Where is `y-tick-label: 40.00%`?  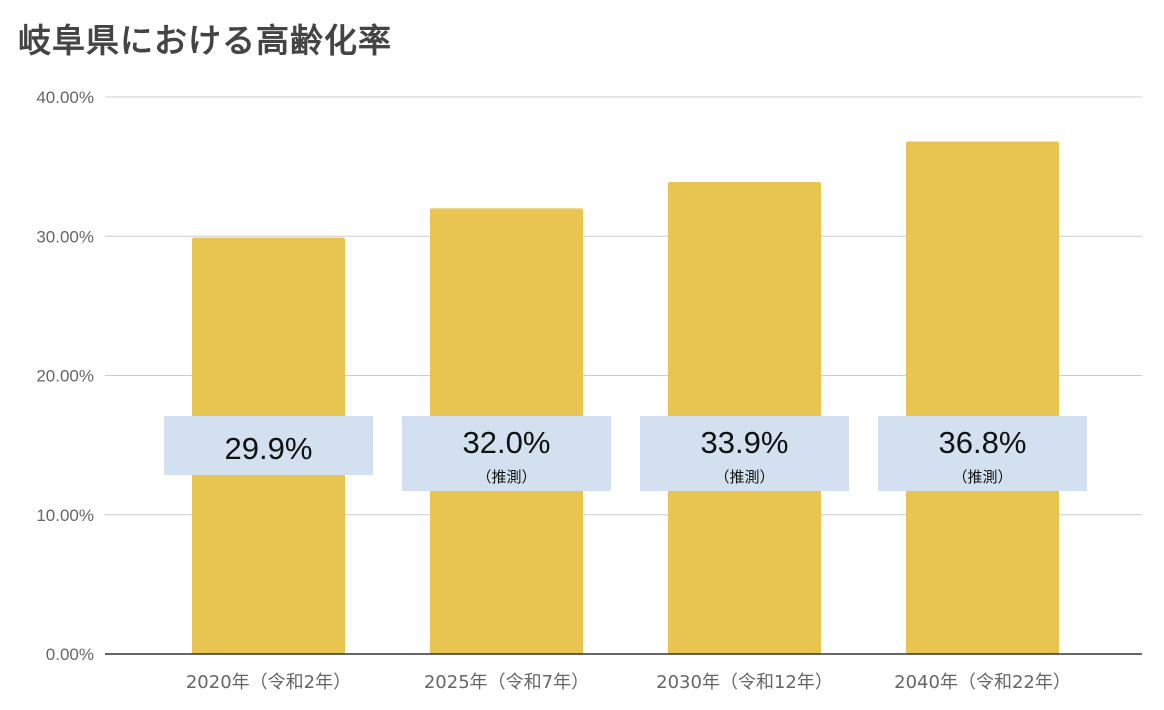 y-tick-label: 40.00% is located at coordinates (65, 97).